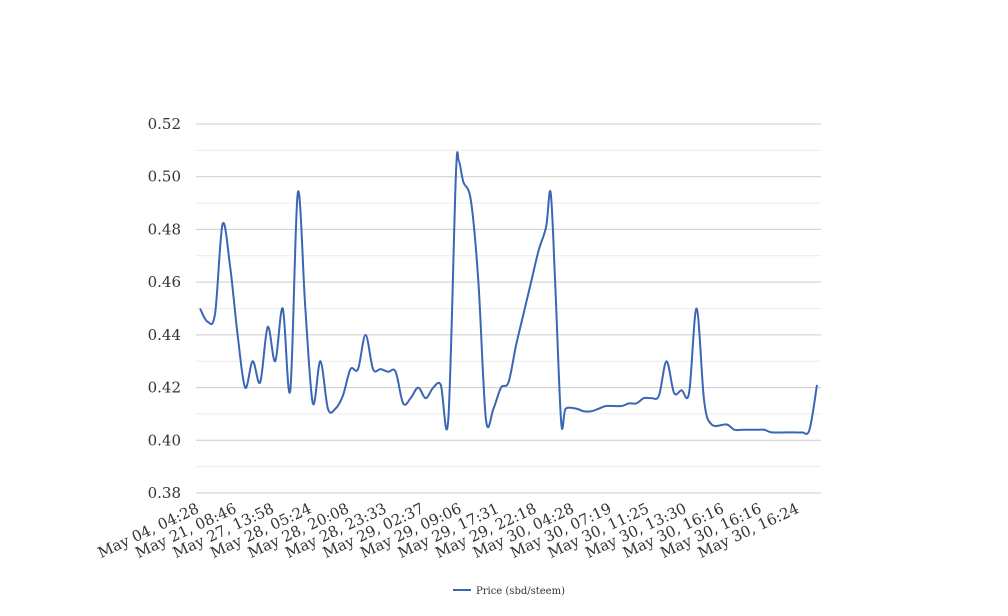 The image size is (1008, 616). What do you see at coordinates (164, 229) in the screenshot?
I see `y-tick-label: 0.48` at bounding box center [164, 229].